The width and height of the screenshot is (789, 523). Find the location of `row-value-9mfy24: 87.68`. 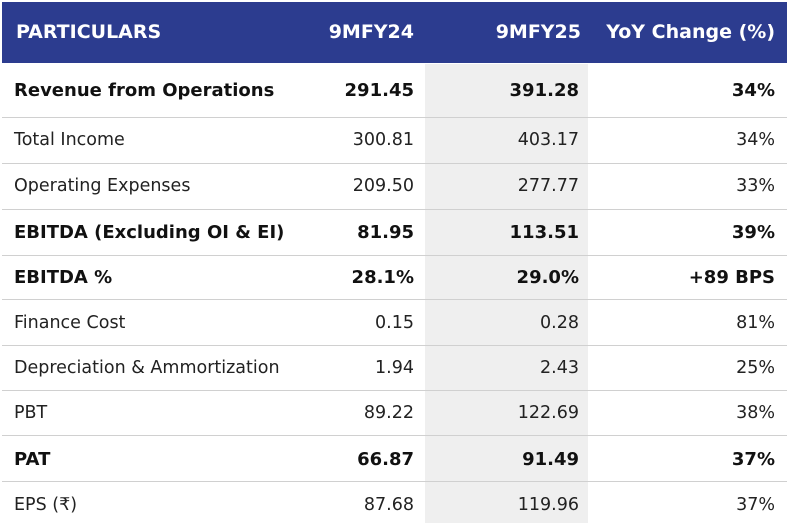

row-value-9mfy24: 87.68 is located at coordinates (388, 505).